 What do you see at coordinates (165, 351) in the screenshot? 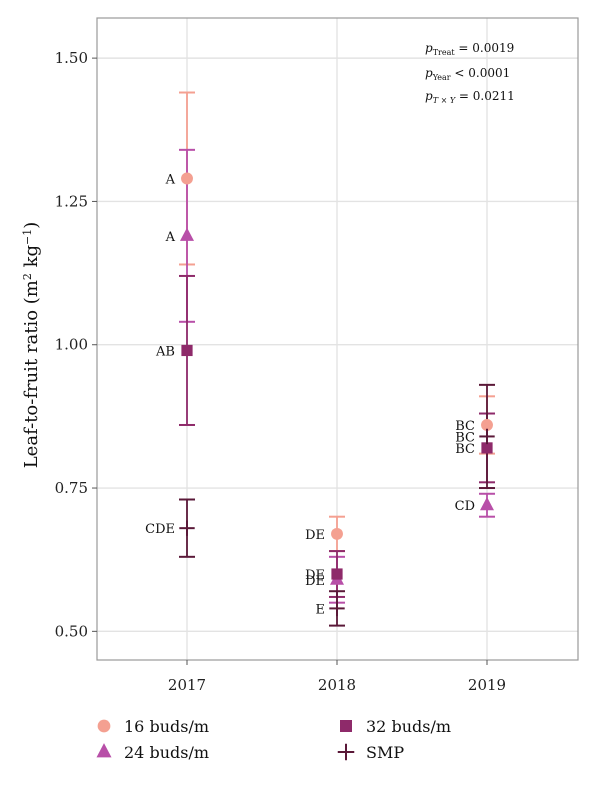
I see `significance-letter: AB` at bounding box center [165, 351].